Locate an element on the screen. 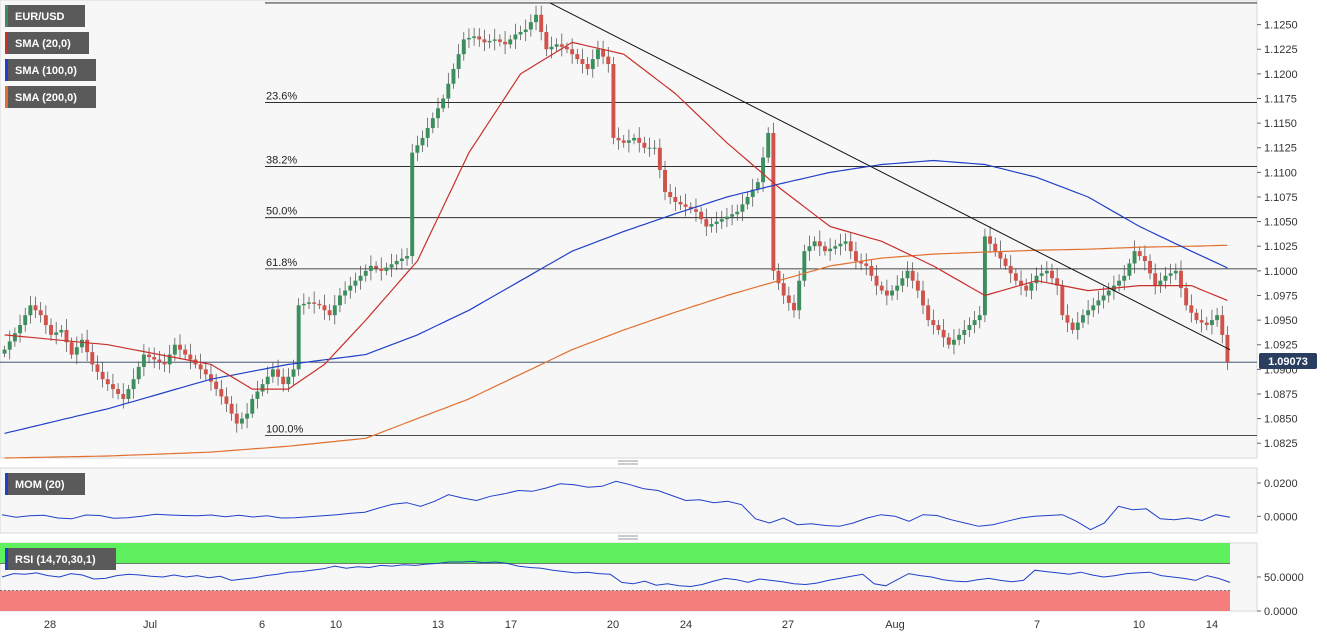  y-tick-label: 1.1025 is located at coordinates (1281, 247).